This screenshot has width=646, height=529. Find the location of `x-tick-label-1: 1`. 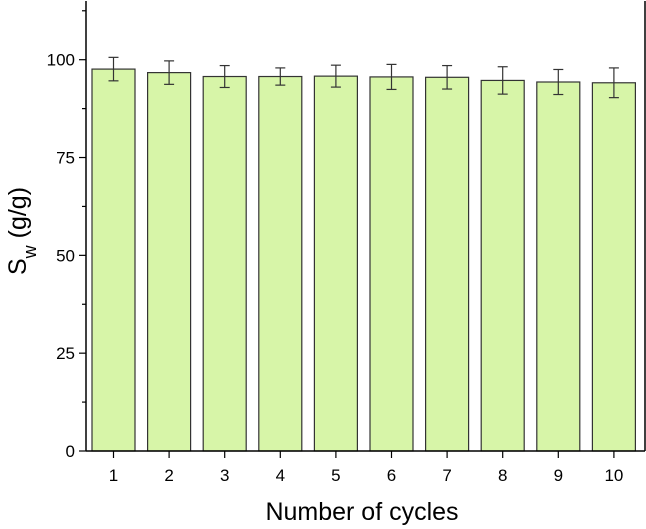

x-tick-label-1: 1 is located at coordinates (113, 475).